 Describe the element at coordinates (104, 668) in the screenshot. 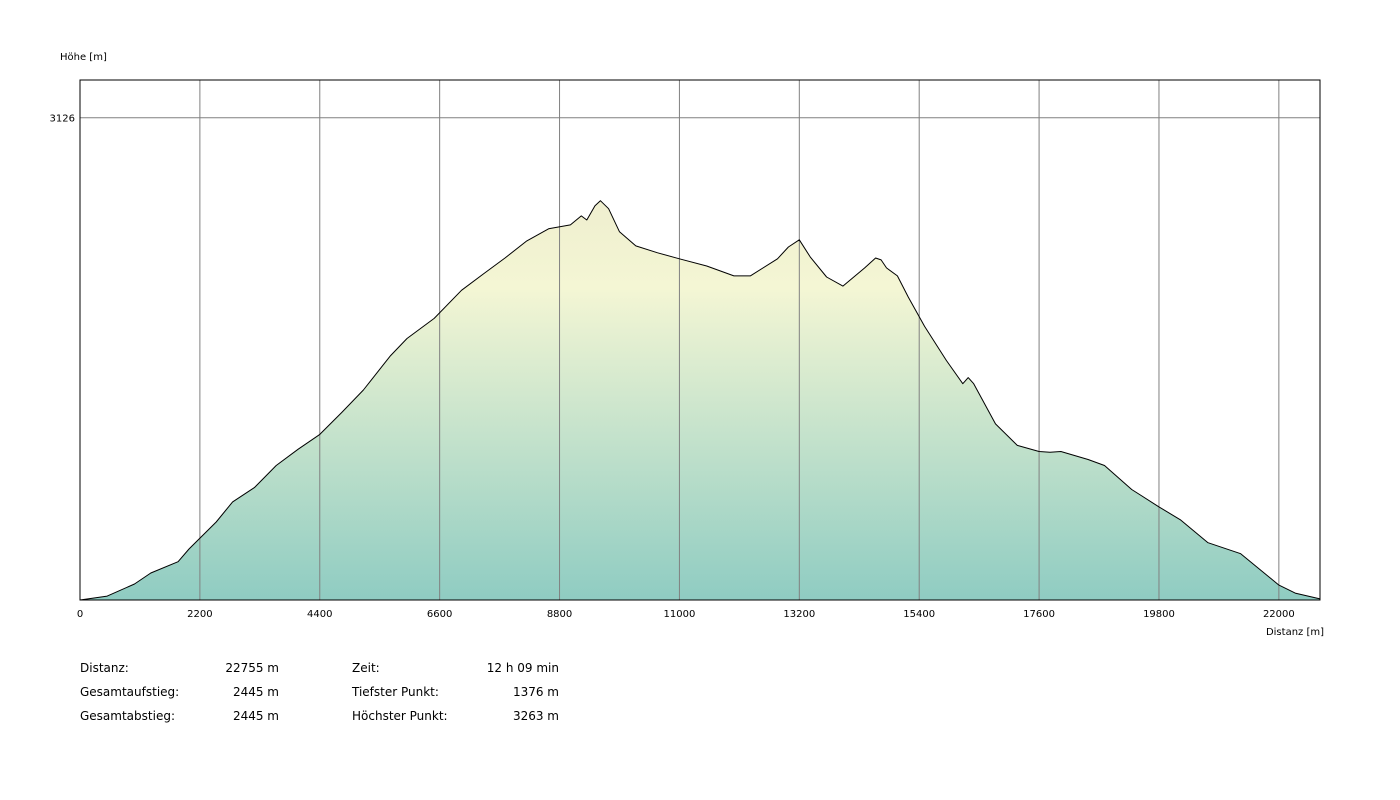

I see `stat-label: Distanz:` at that location.